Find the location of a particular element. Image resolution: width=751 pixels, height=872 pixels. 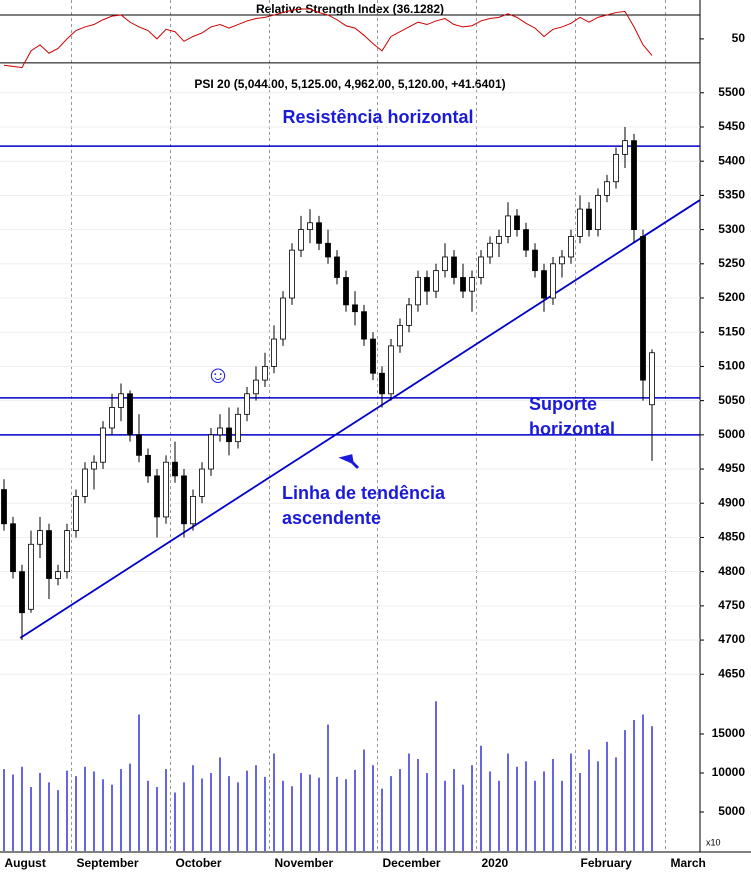

annotation: ascendente is located at coordinates (331, 518).